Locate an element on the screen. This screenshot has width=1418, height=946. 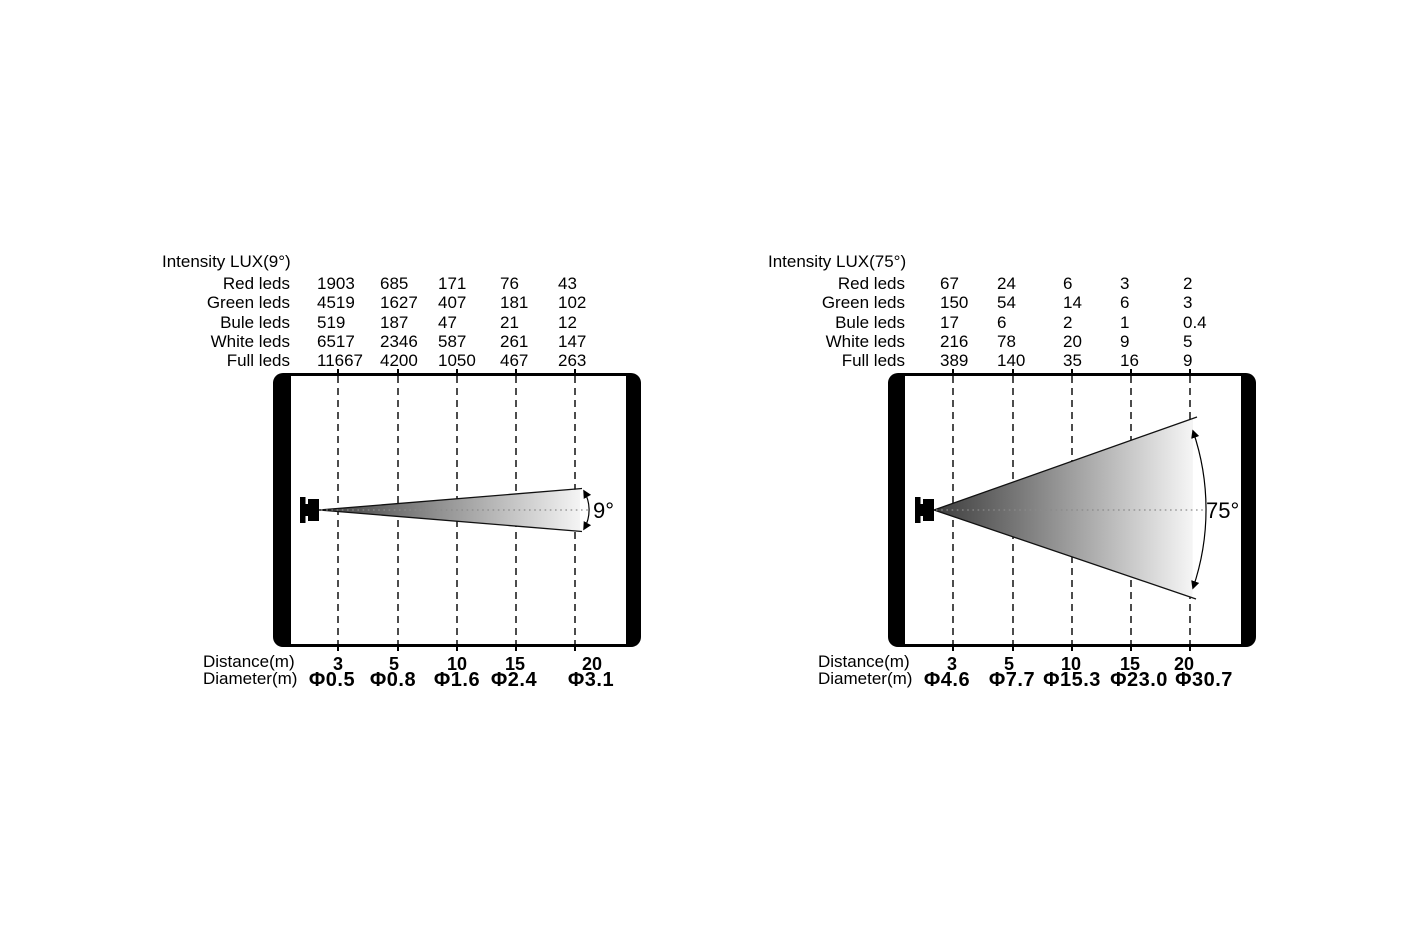
cell-value: 21 is located at coordinates (509, 322).